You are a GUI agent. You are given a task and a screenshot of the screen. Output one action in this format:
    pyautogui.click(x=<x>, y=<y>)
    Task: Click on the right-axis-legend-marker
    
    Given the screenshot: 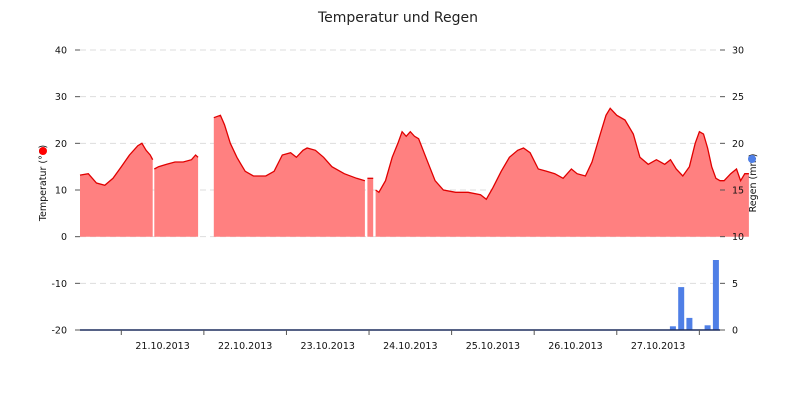 What is the action you would take?
    pyautogui.click(x=752, y=159)
    